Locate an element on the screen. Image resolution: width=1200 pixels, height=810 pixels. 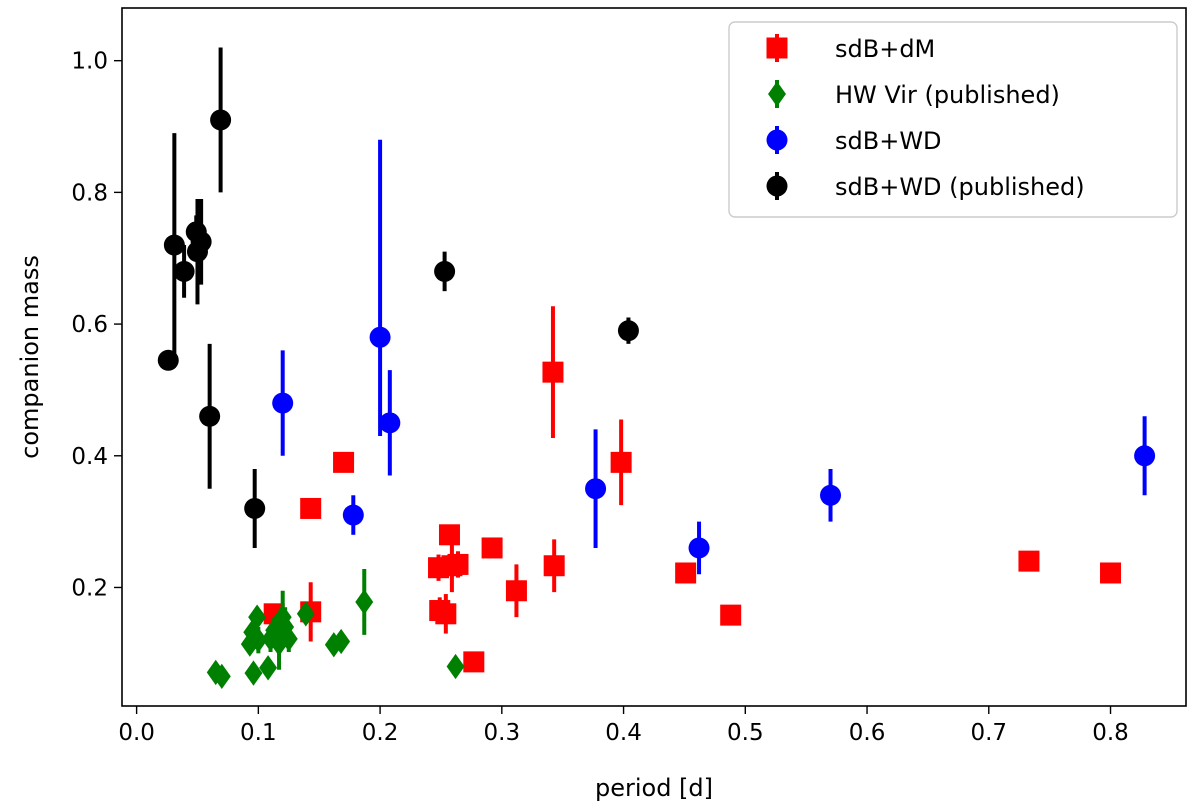
legend-label: sdB+dM is located at coordinates (885, 49).